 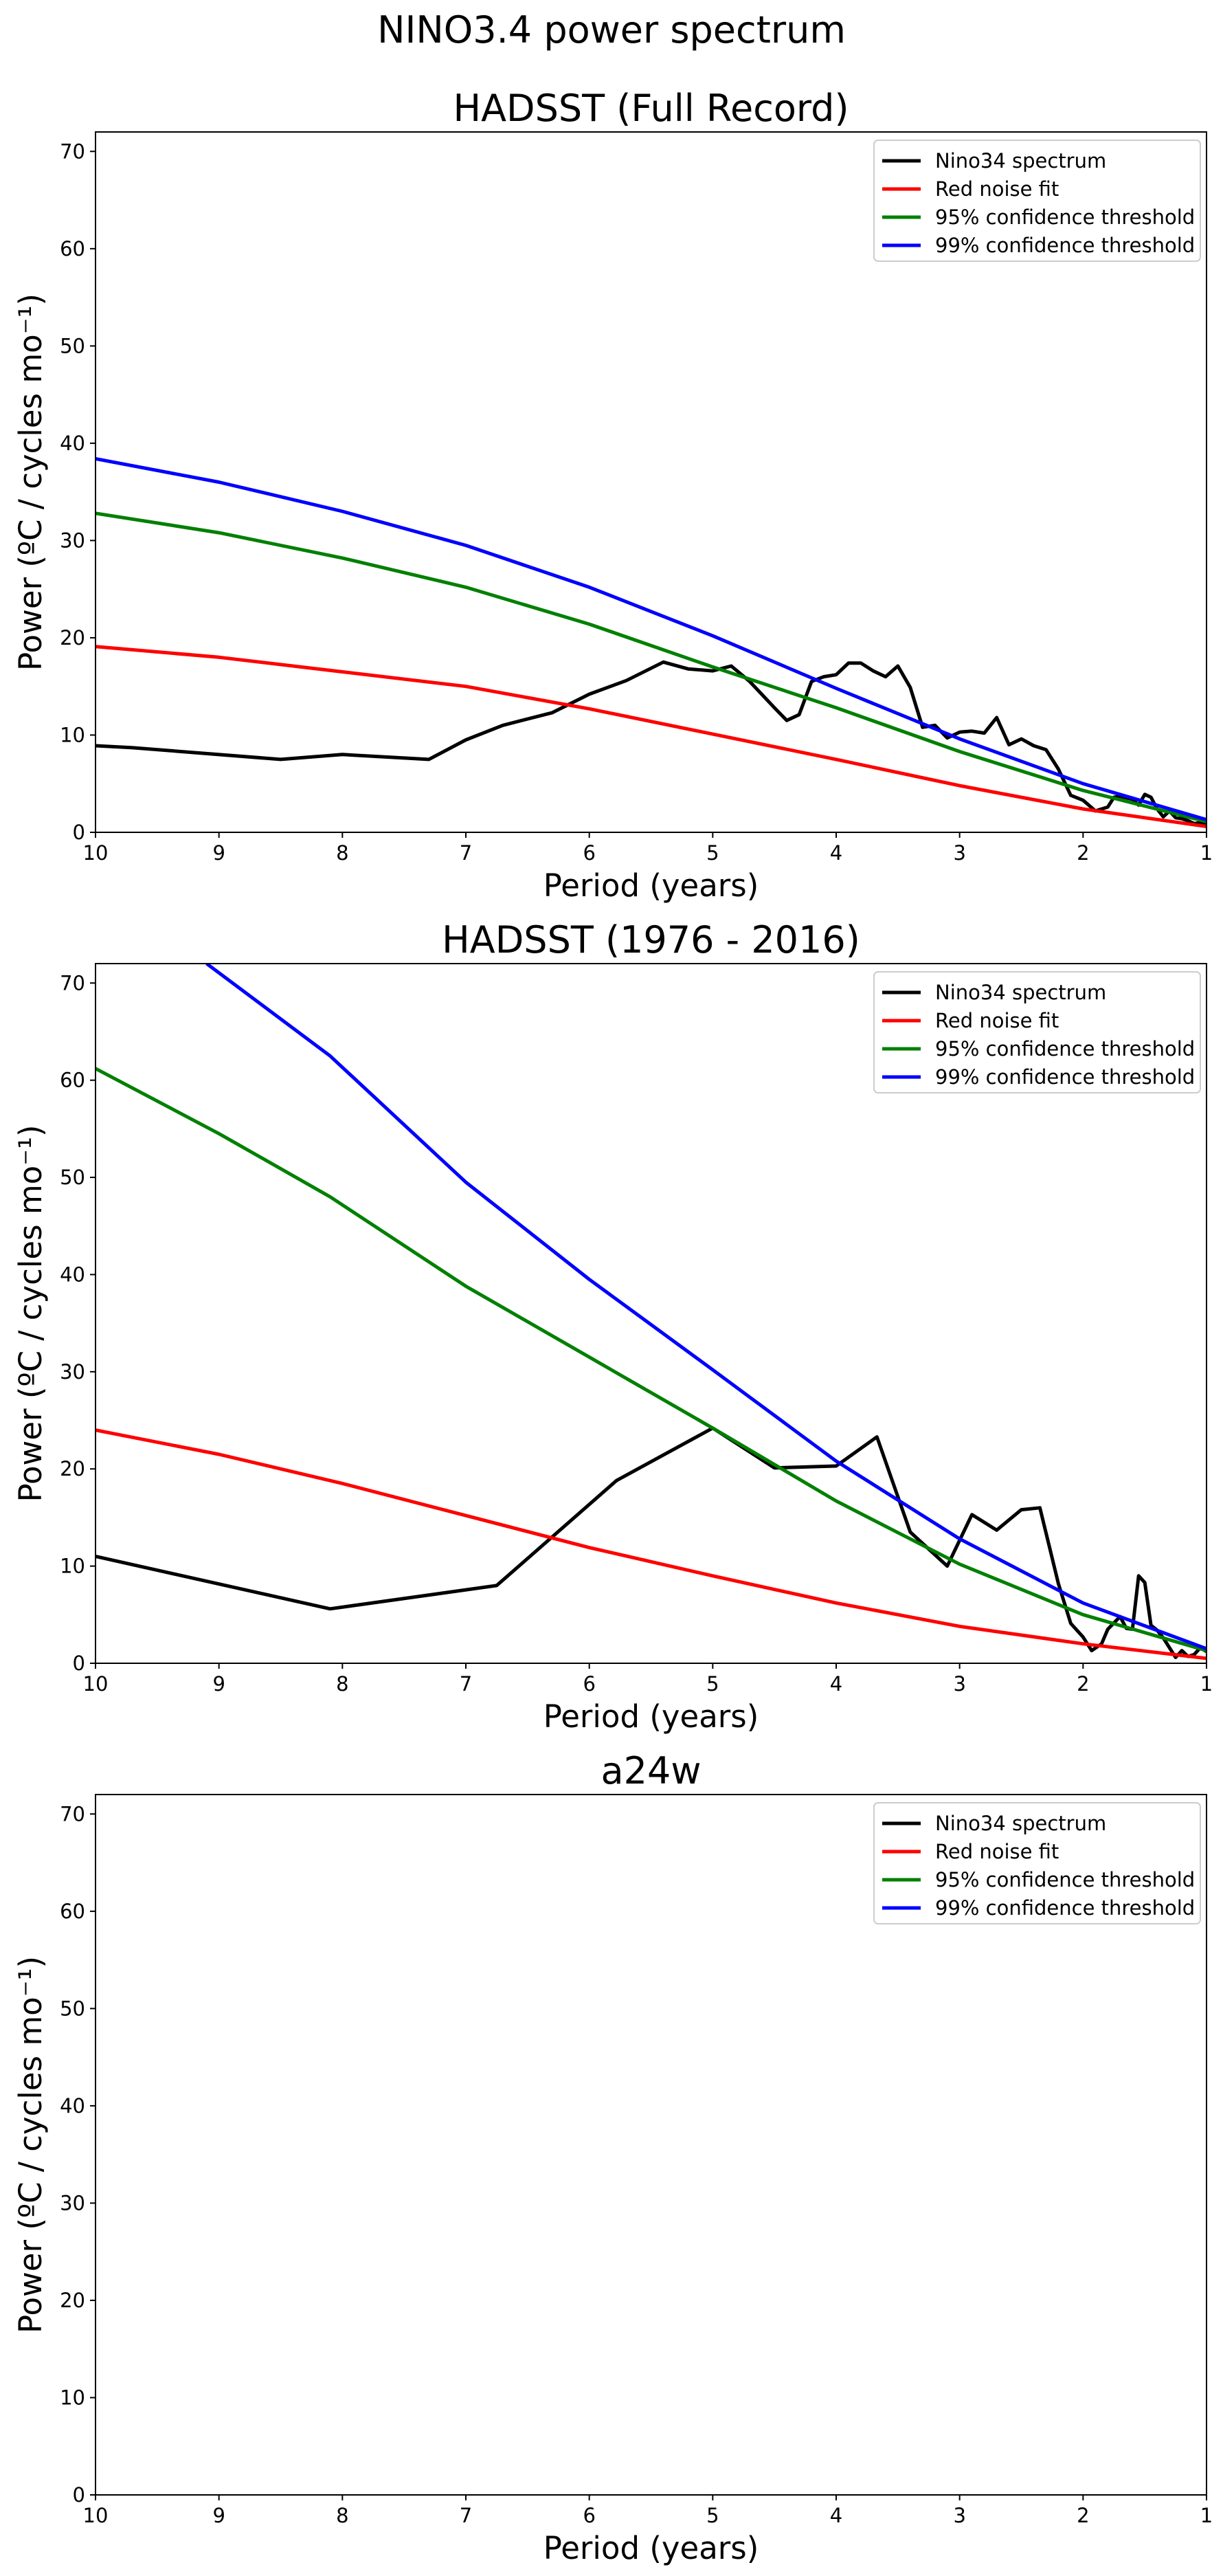 What do you see at coordinates (611, 30) in the screenshot?
I see `figure-suptitle: NINO3.4 power spectrum` at bounding box center [611, 30].